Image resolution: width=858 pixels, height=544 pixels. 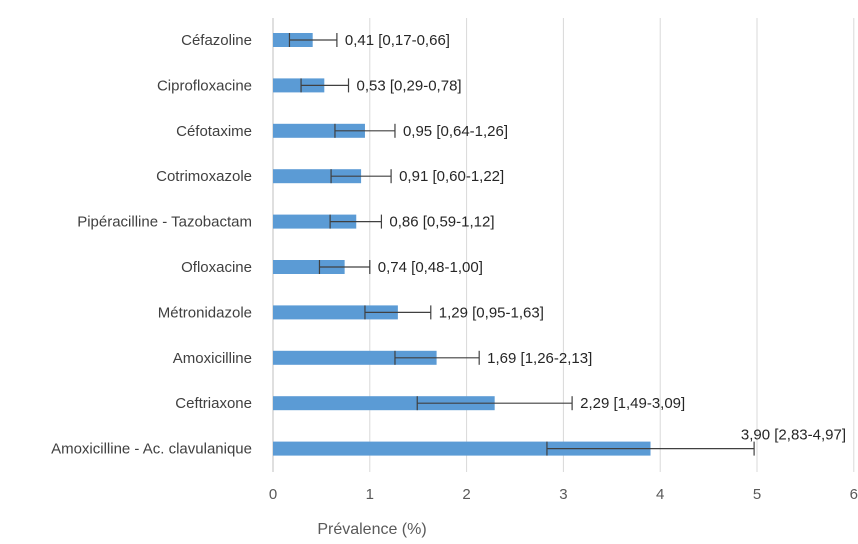 I want to click on category-label: Céfotaxime, so click(x=214, y=131).